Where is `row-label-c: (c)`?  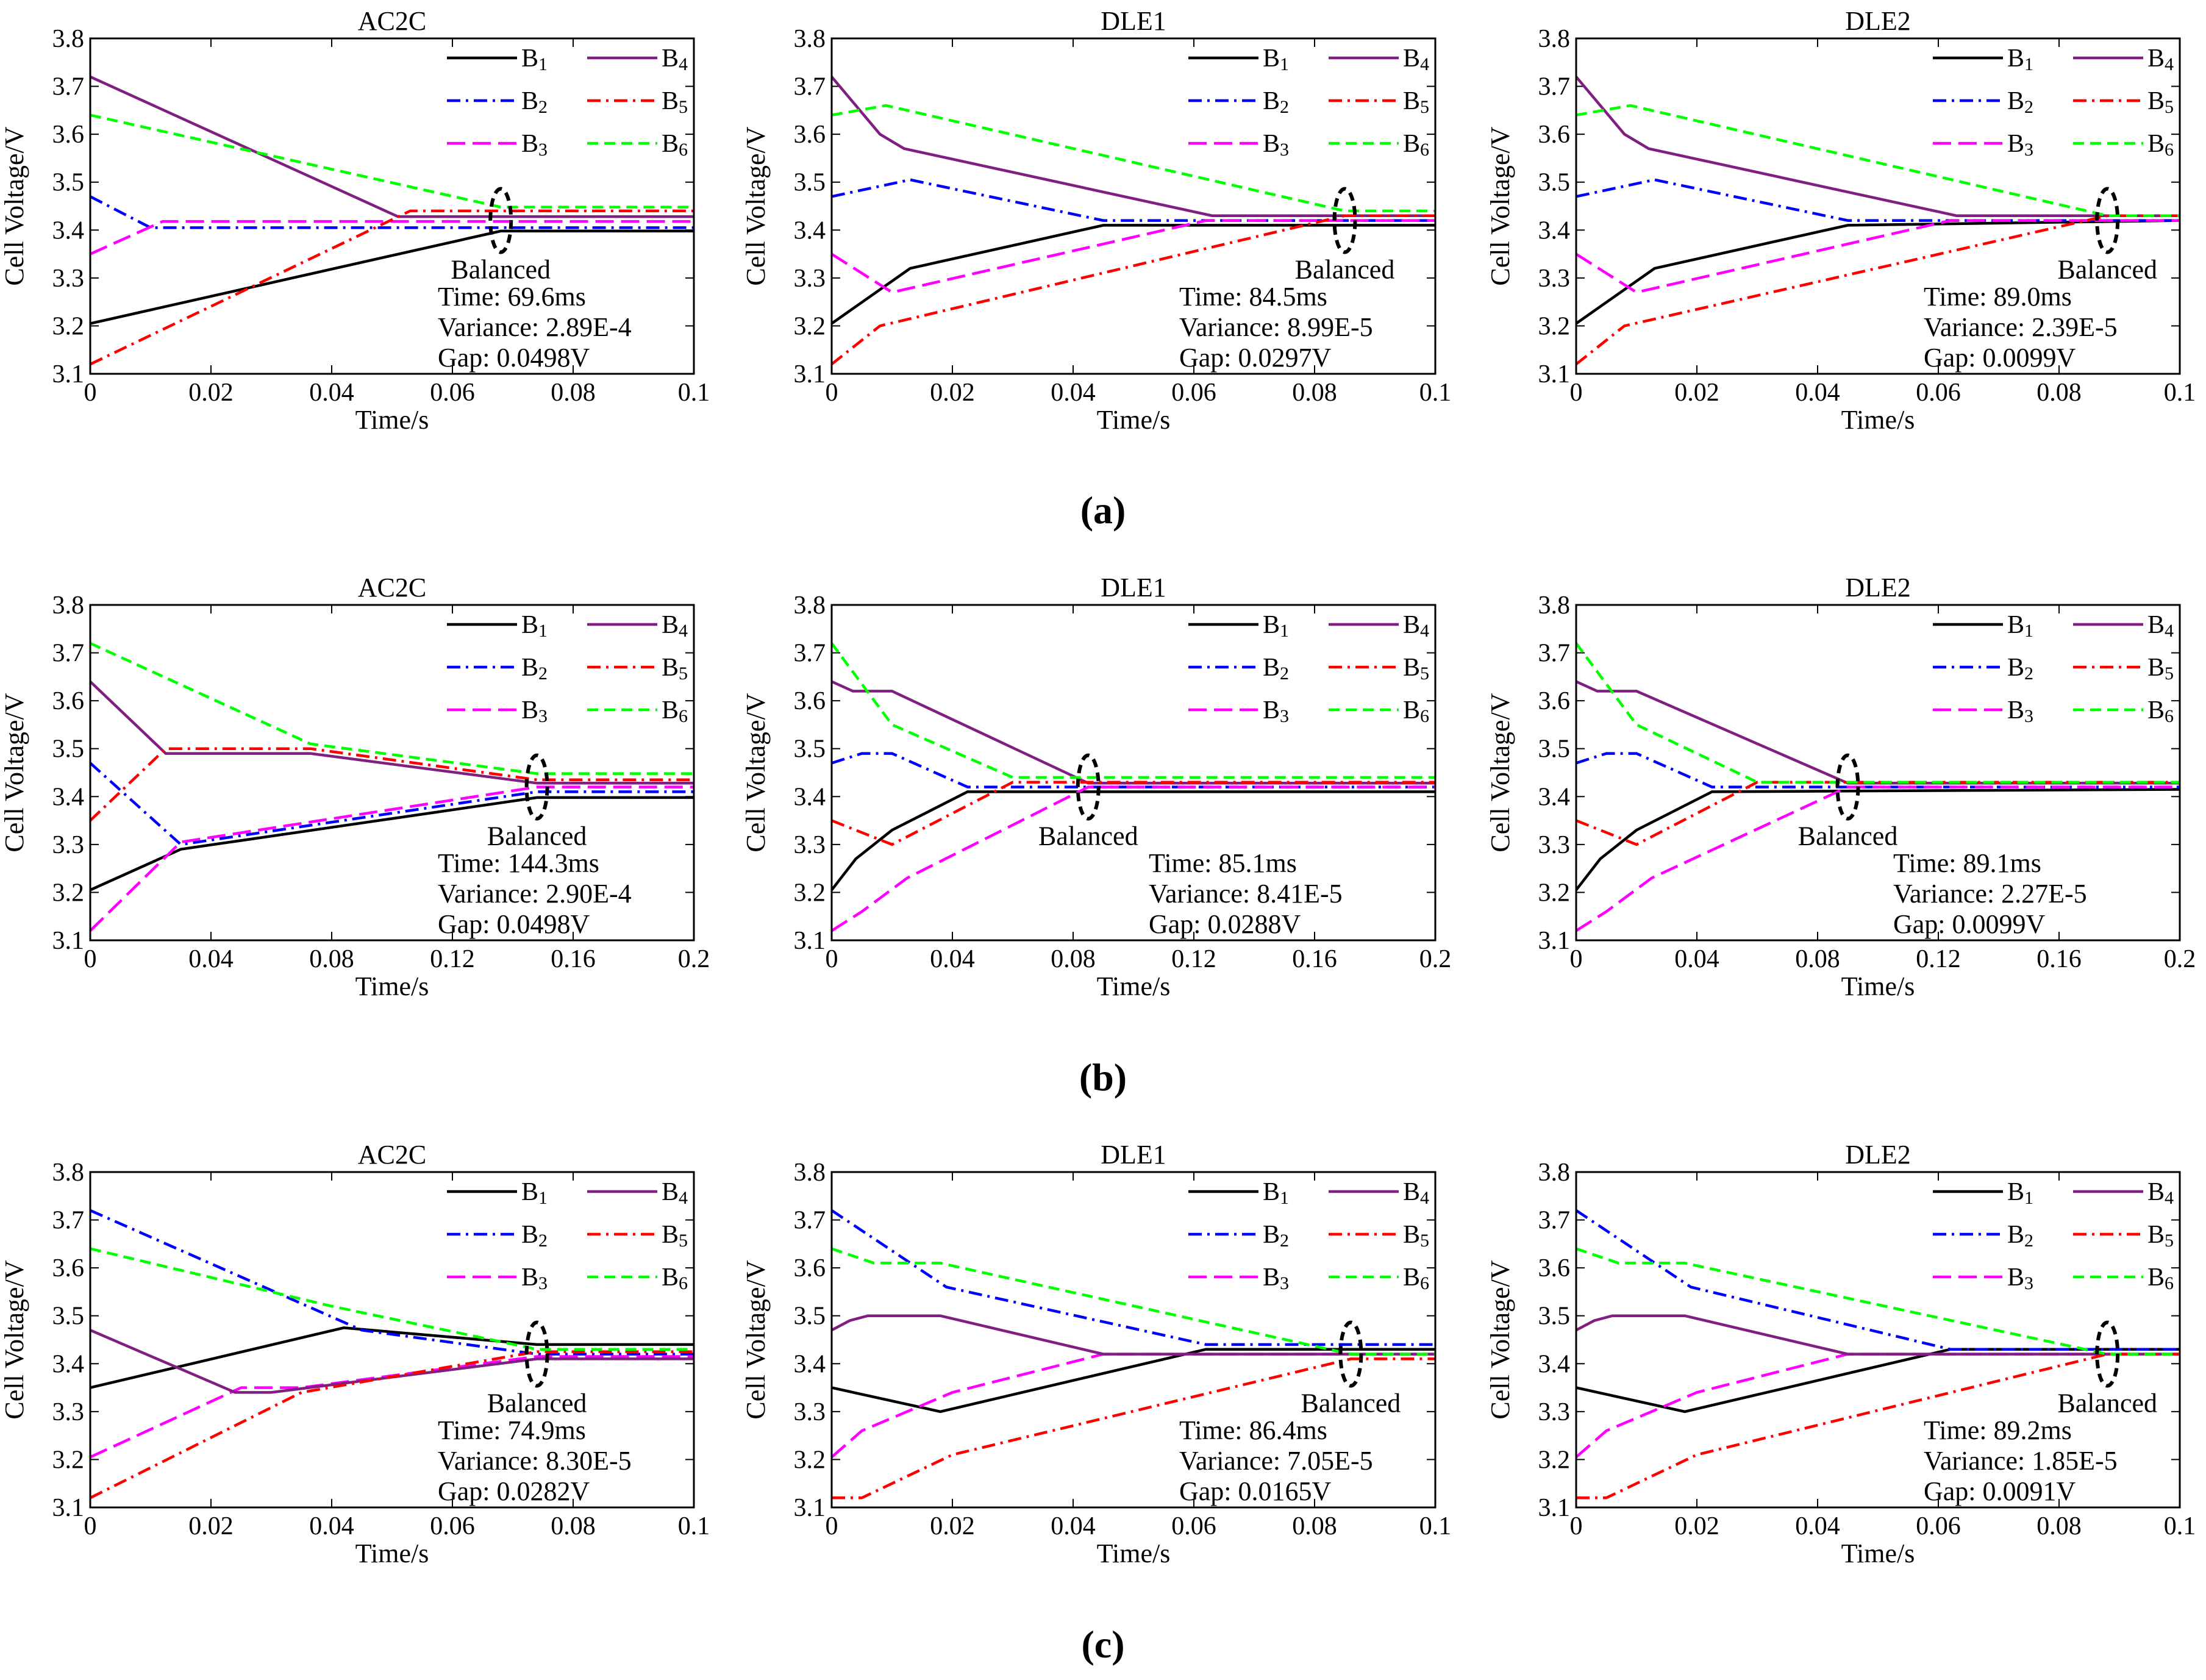 row-label-c: (c) is located at coordinates (1102, 1644).